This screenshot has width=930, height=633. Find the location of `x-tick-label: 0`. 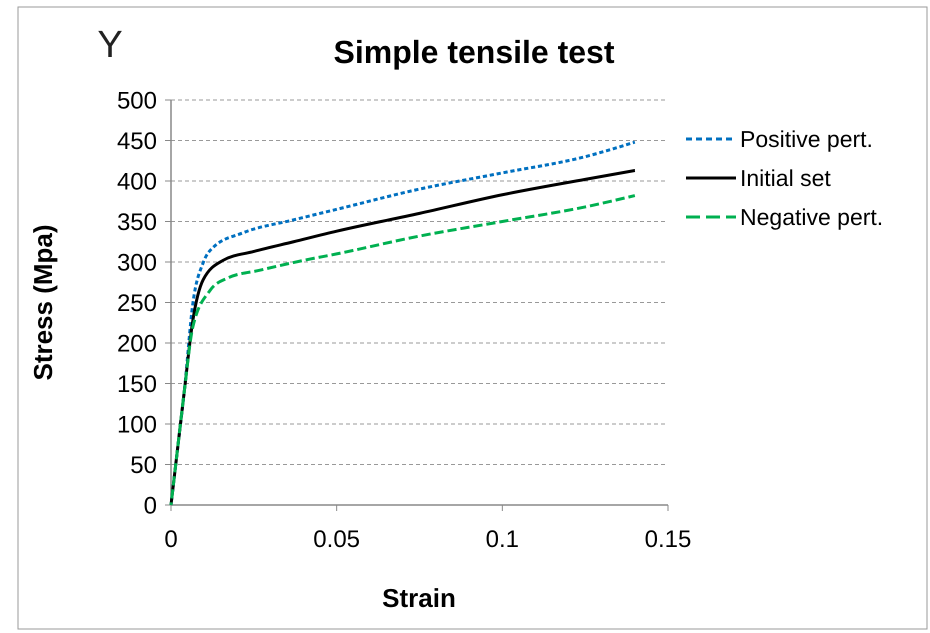

x-tick-label: 0 is located at coordinates (171, 539).